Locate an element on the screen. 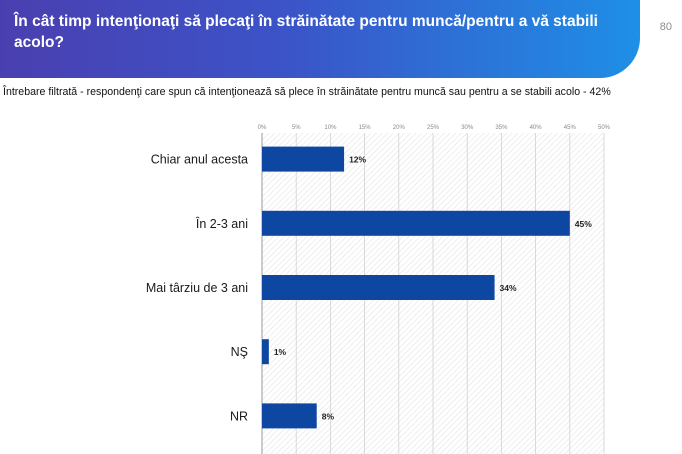 The height and width of the screenshot is (454, 682). data-label: 45% is located at coordinates (583, 224).